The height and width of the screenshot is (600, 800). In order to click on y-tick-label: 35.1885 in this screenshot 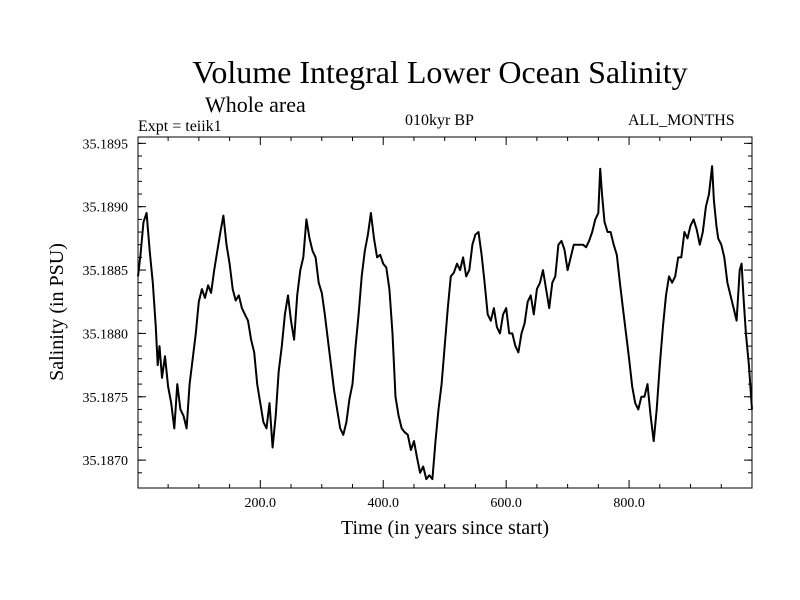, I will do `click(106, 271)`.